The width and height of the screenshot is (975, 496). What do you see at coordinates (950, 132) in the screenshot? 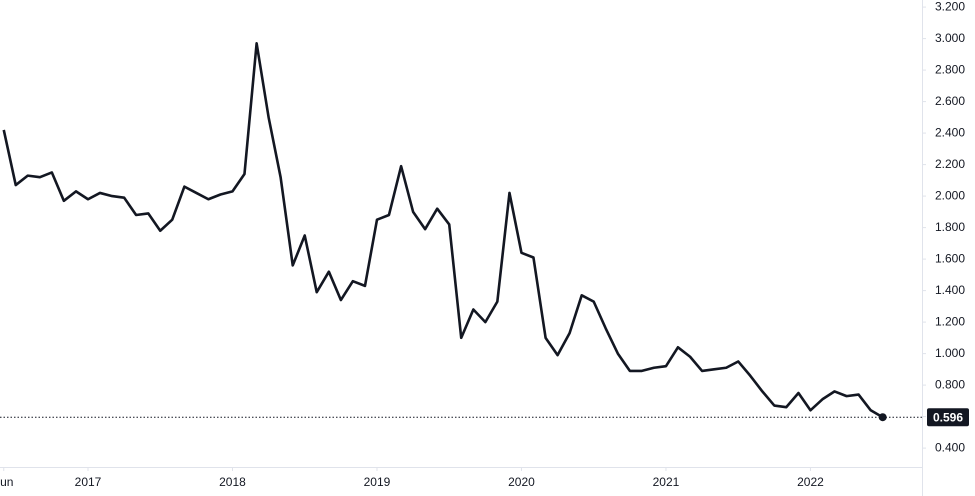
I see `y-tick-label: 2.400` at bounding box center [950, 132].